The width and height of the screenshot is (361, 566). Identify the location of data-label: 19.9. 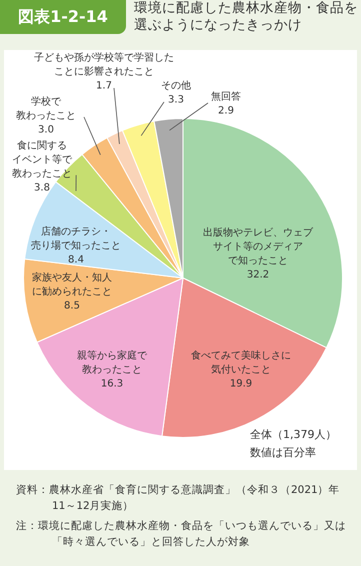
(241, 384).